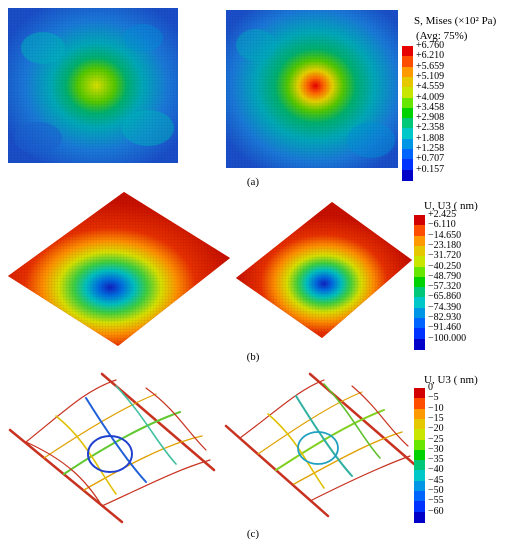  Describe the element at coordinates (442, 225) in the screenshot. I see `legend-b-value: −6.110` at that location.